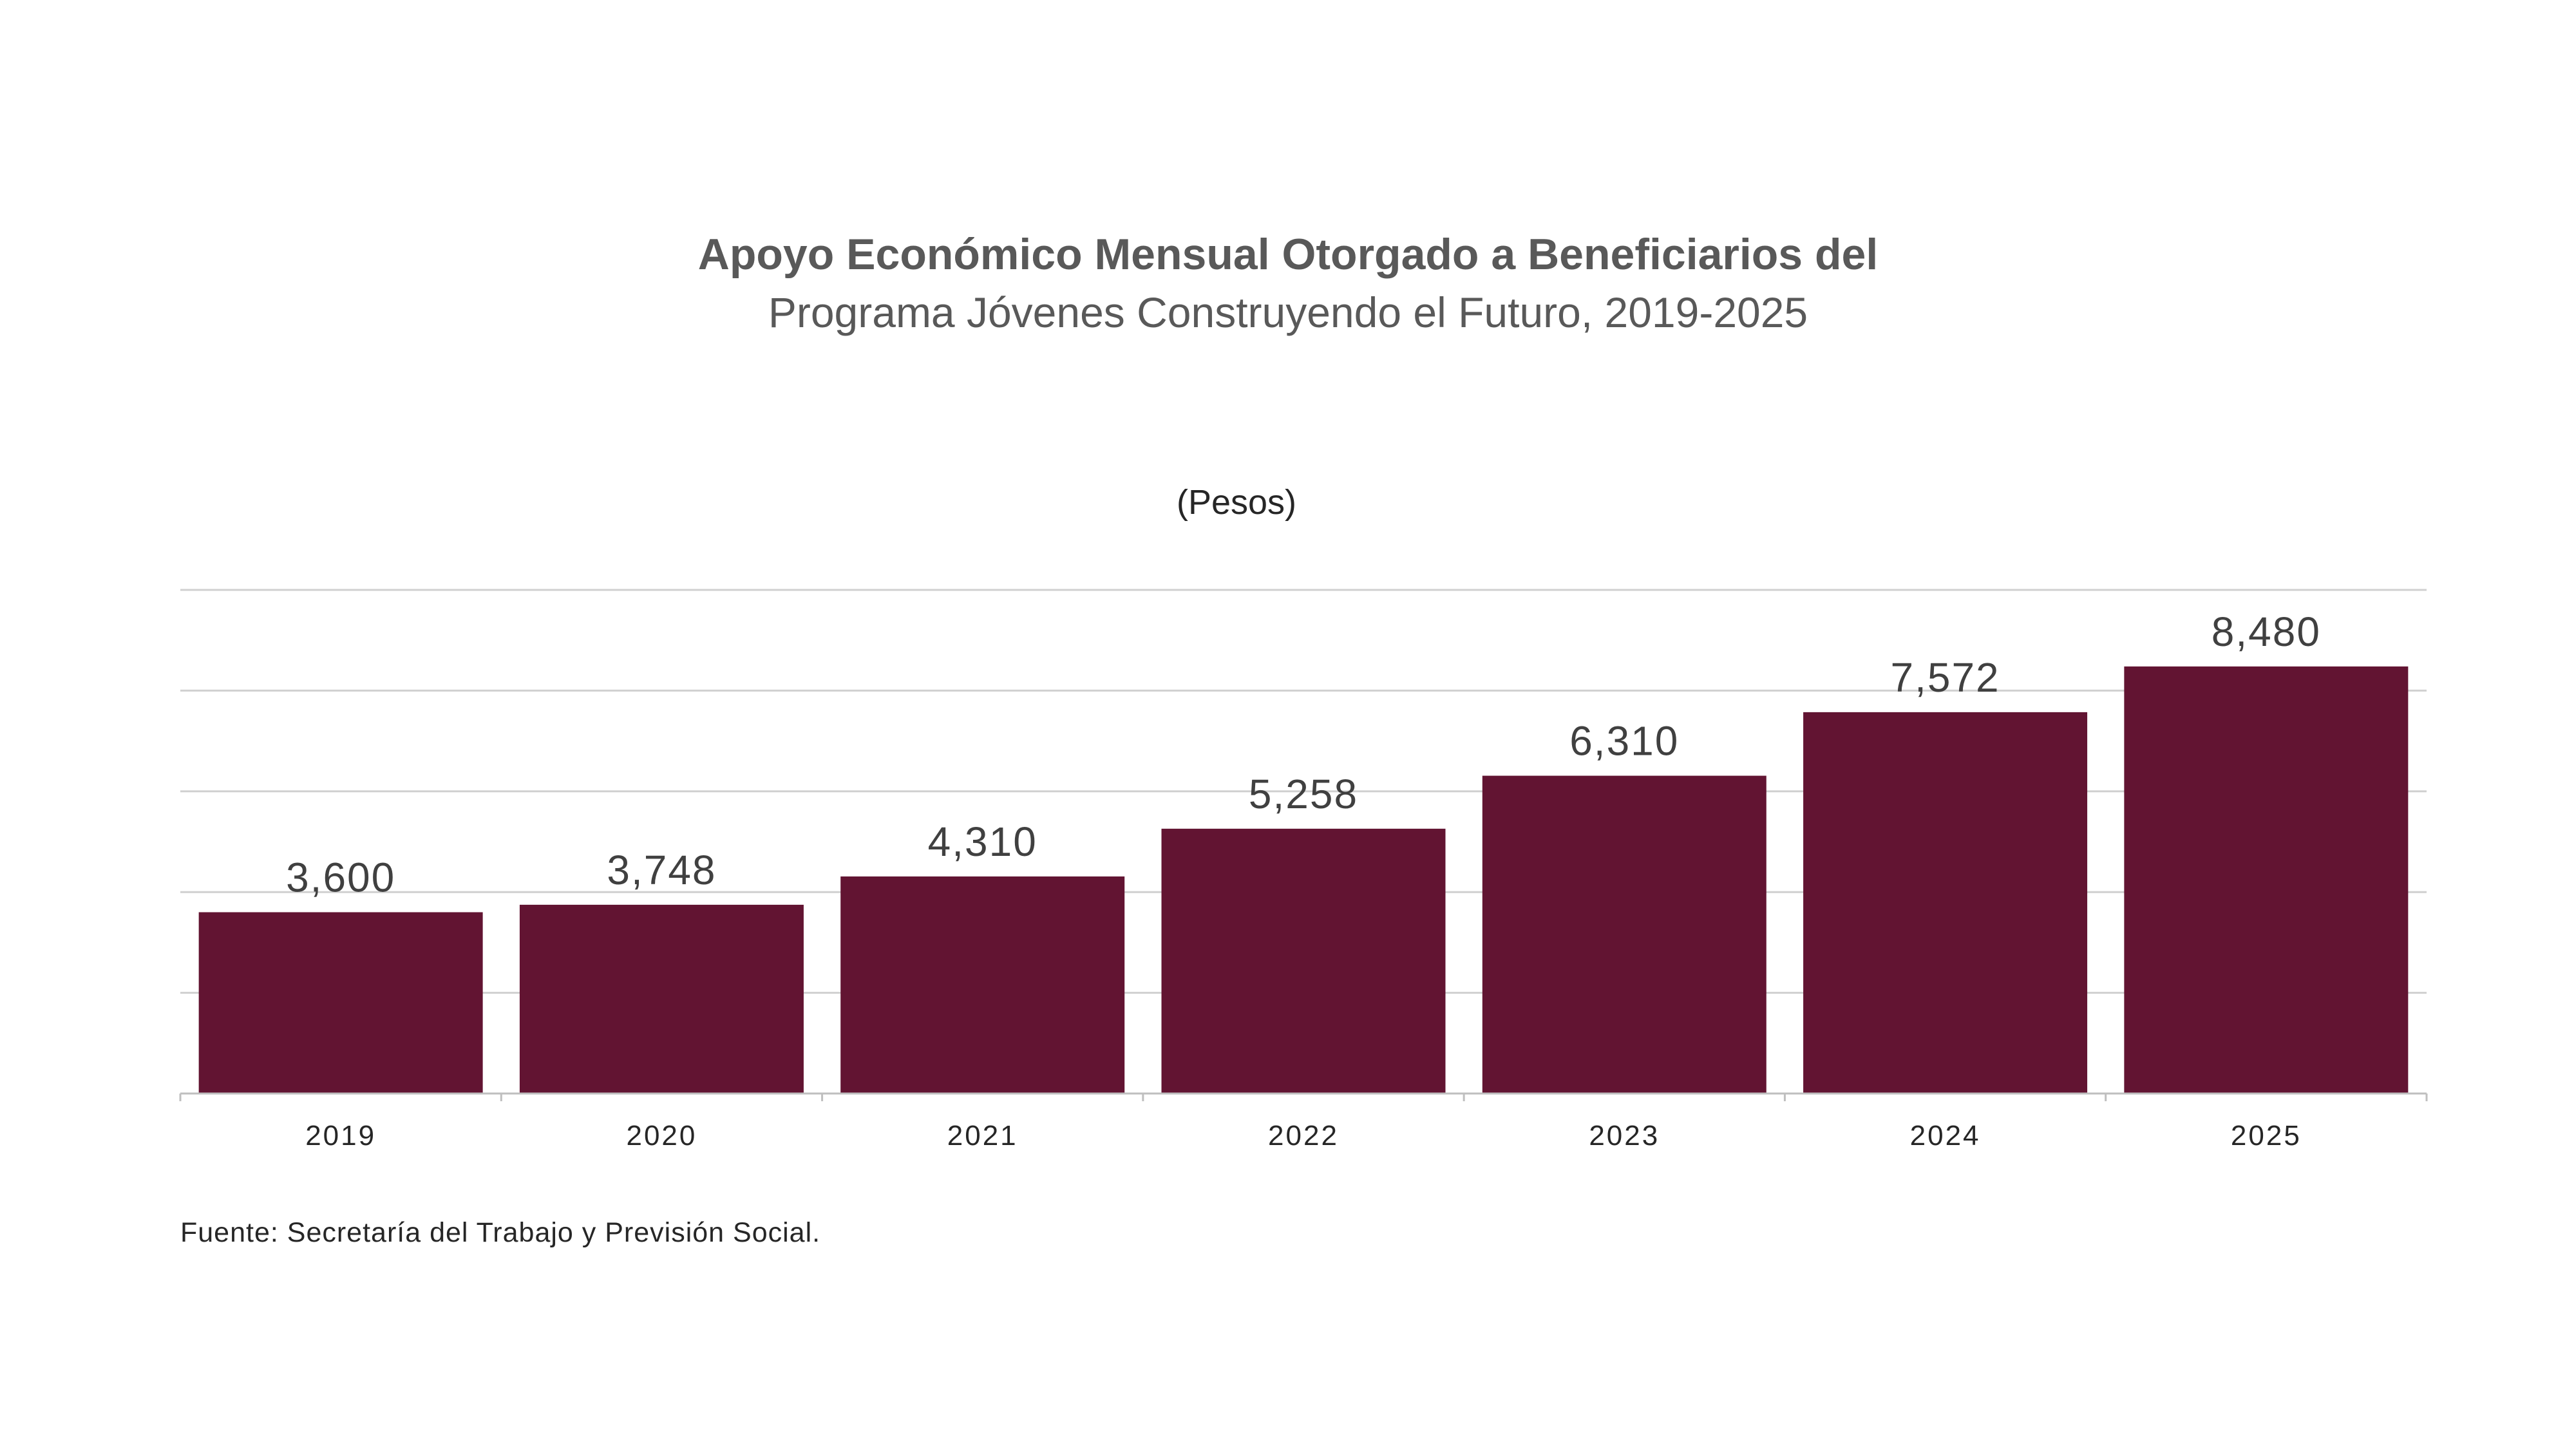 This screenshot has width=2576, height=1449. Describe the element at coordinates (340, 1135) in the screenshot. I see `x-tick-label-2019: 2019` at that location.